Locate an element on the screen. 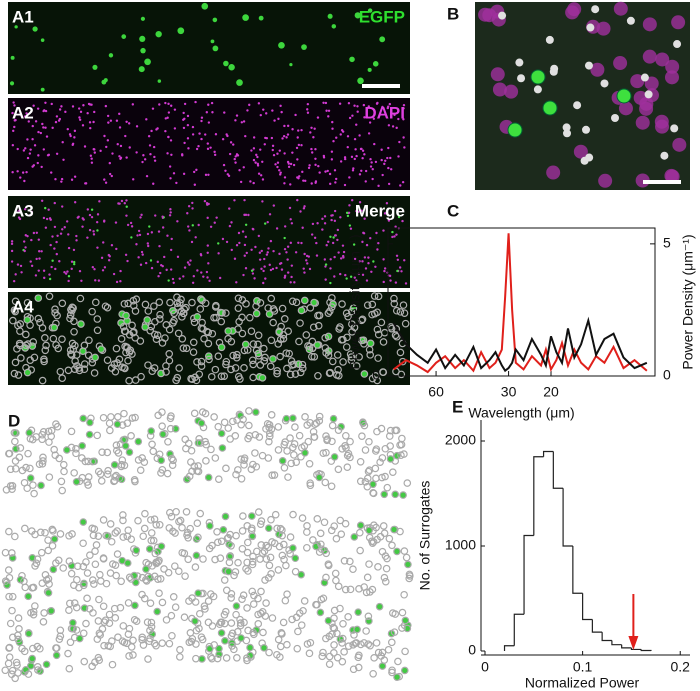 This screenshot has height=691, width=700. micrograph is located at coordinates (209, 144).